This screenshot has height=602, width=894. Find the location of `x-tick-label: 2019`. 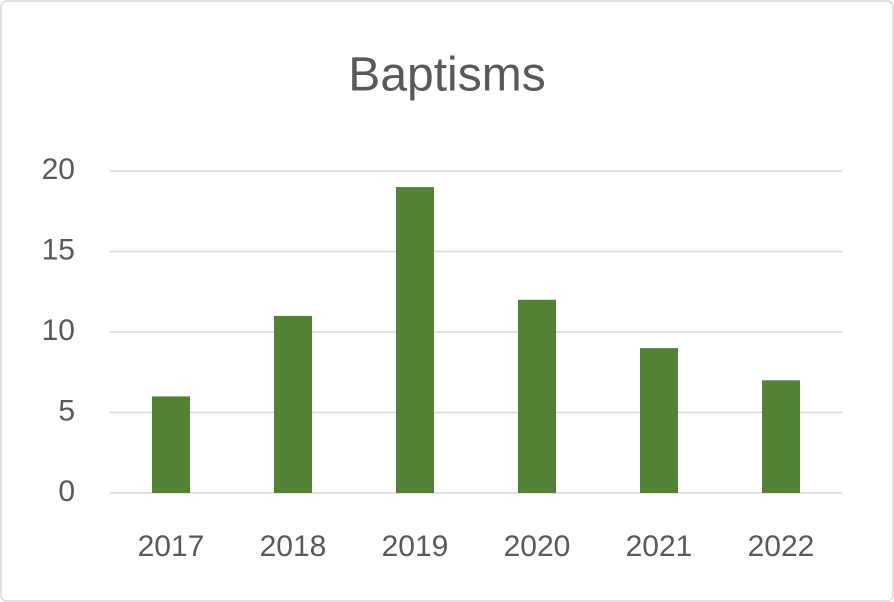

x-tick-label: 2019 is located at coordinates (415, 546).